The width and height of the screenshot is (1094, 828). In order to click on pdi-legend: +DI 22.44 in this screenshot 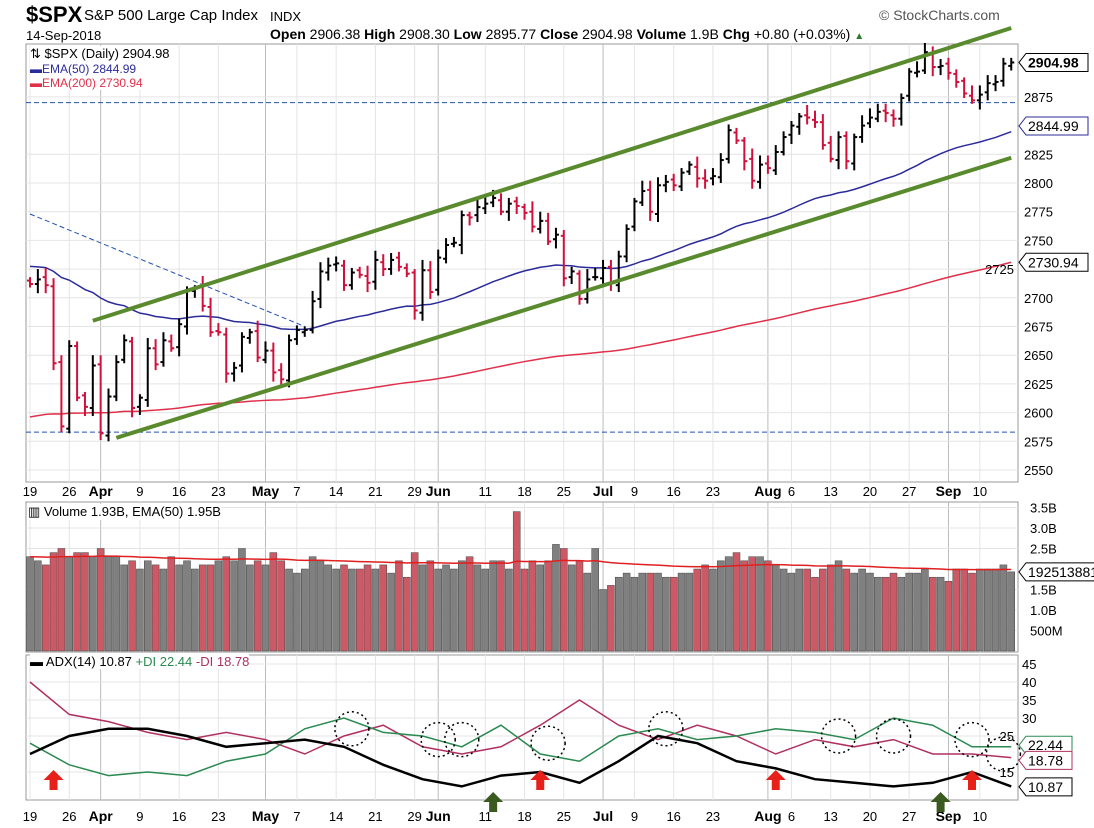, I will do `click(164, 661)`.